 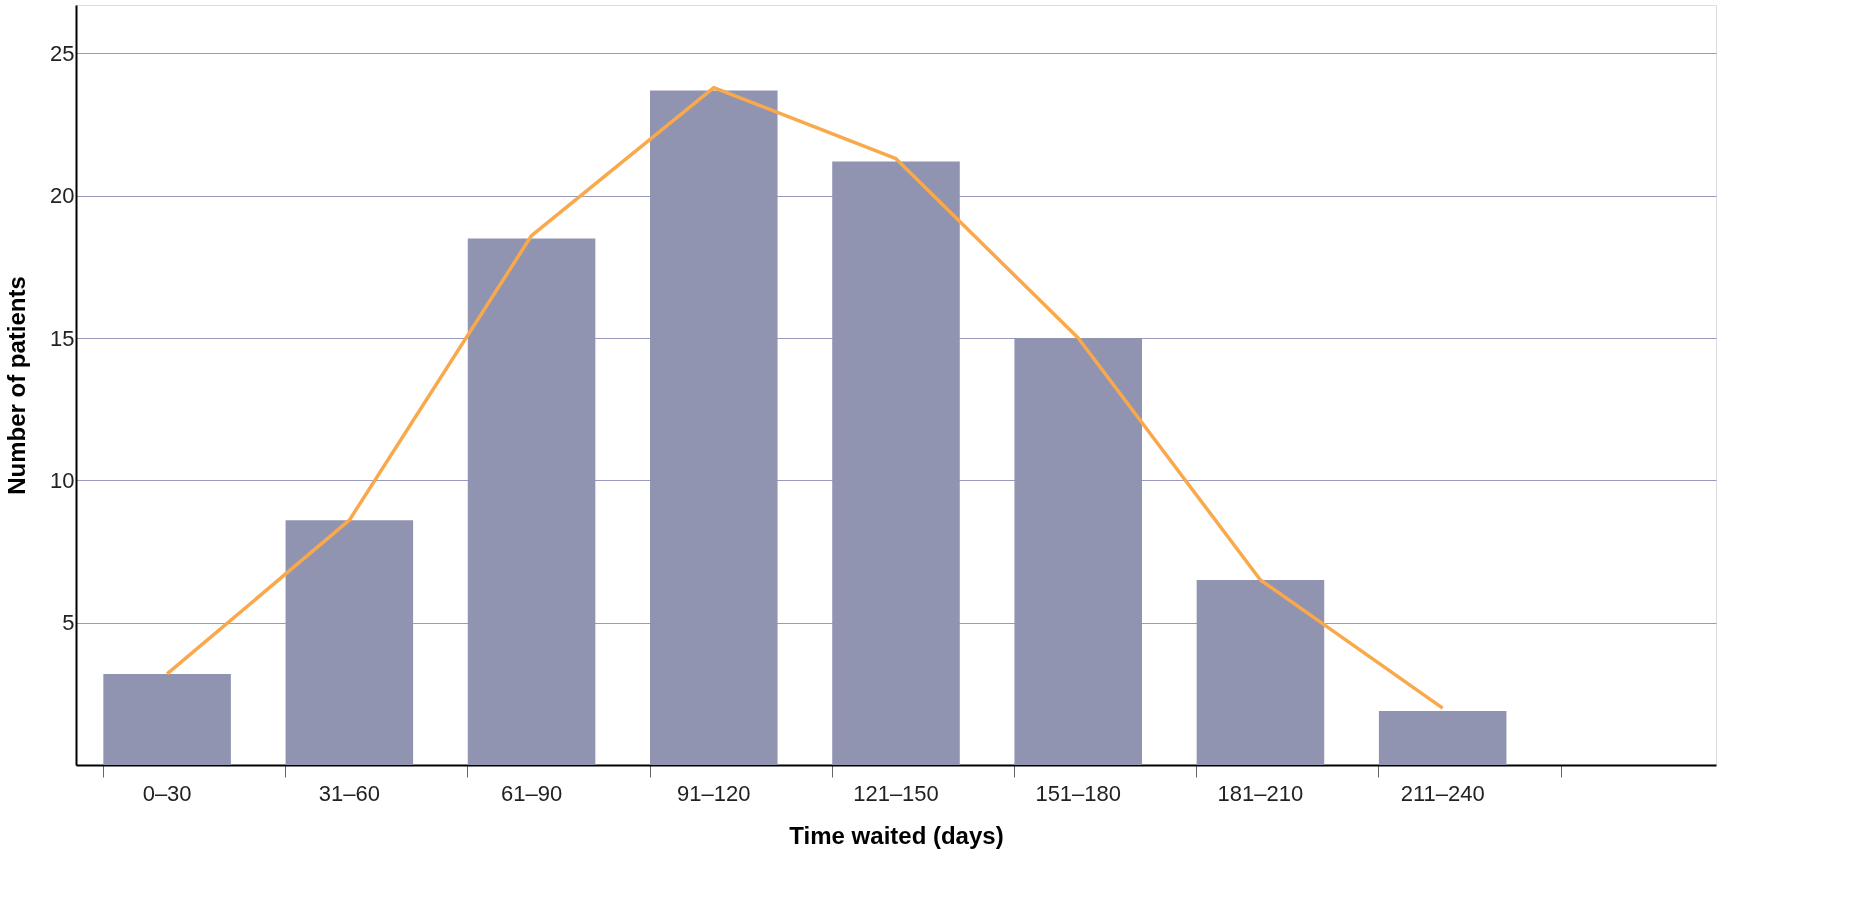 What do you see at coordinates (714, 793) in the screenshot?
I see `x-tick-label: 91–120` at bounding box center [714, 793].